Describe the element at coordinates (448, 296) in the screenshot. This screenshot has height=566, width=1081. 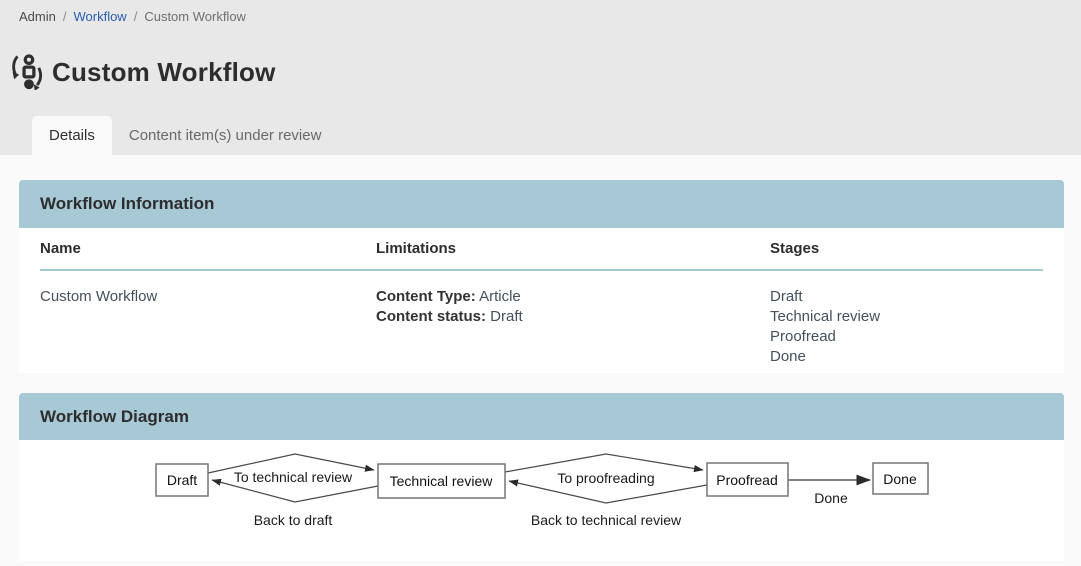
I see `limitation-content-type: Content Type: Article` at that location.